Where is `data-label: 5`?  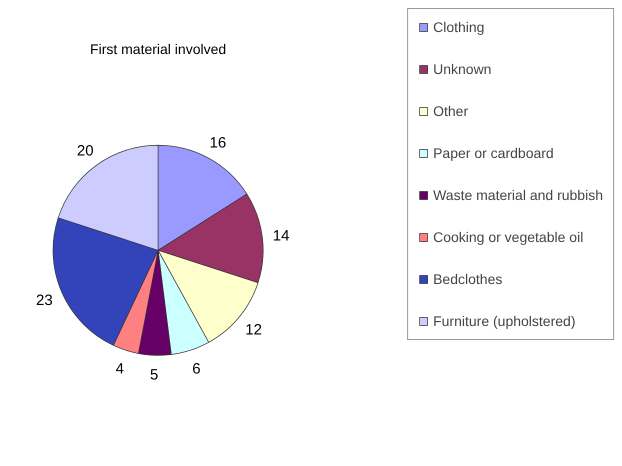
data-label: 5 is located at coordinates (154, 375).